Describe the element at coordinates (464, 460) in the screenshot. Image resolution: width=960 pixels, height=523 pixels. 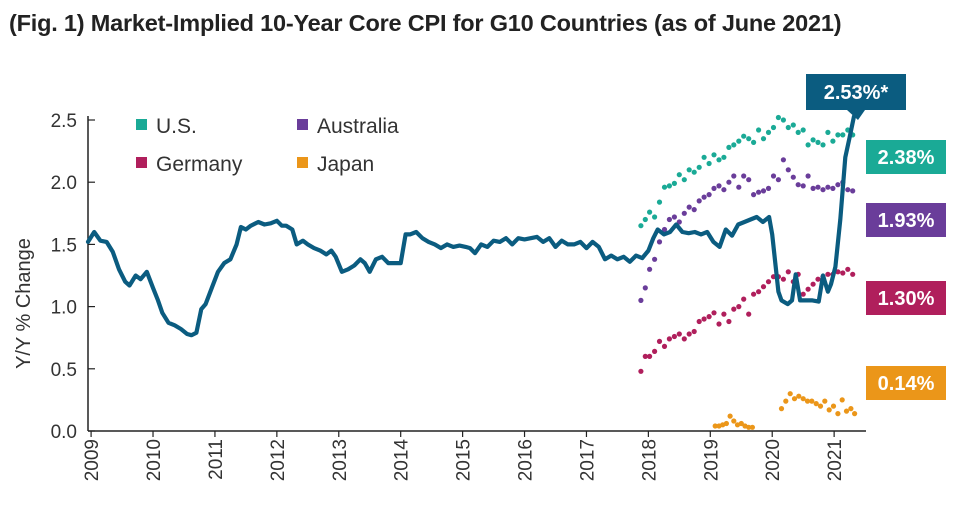
I see `x-tick-label: 2015` at that location.